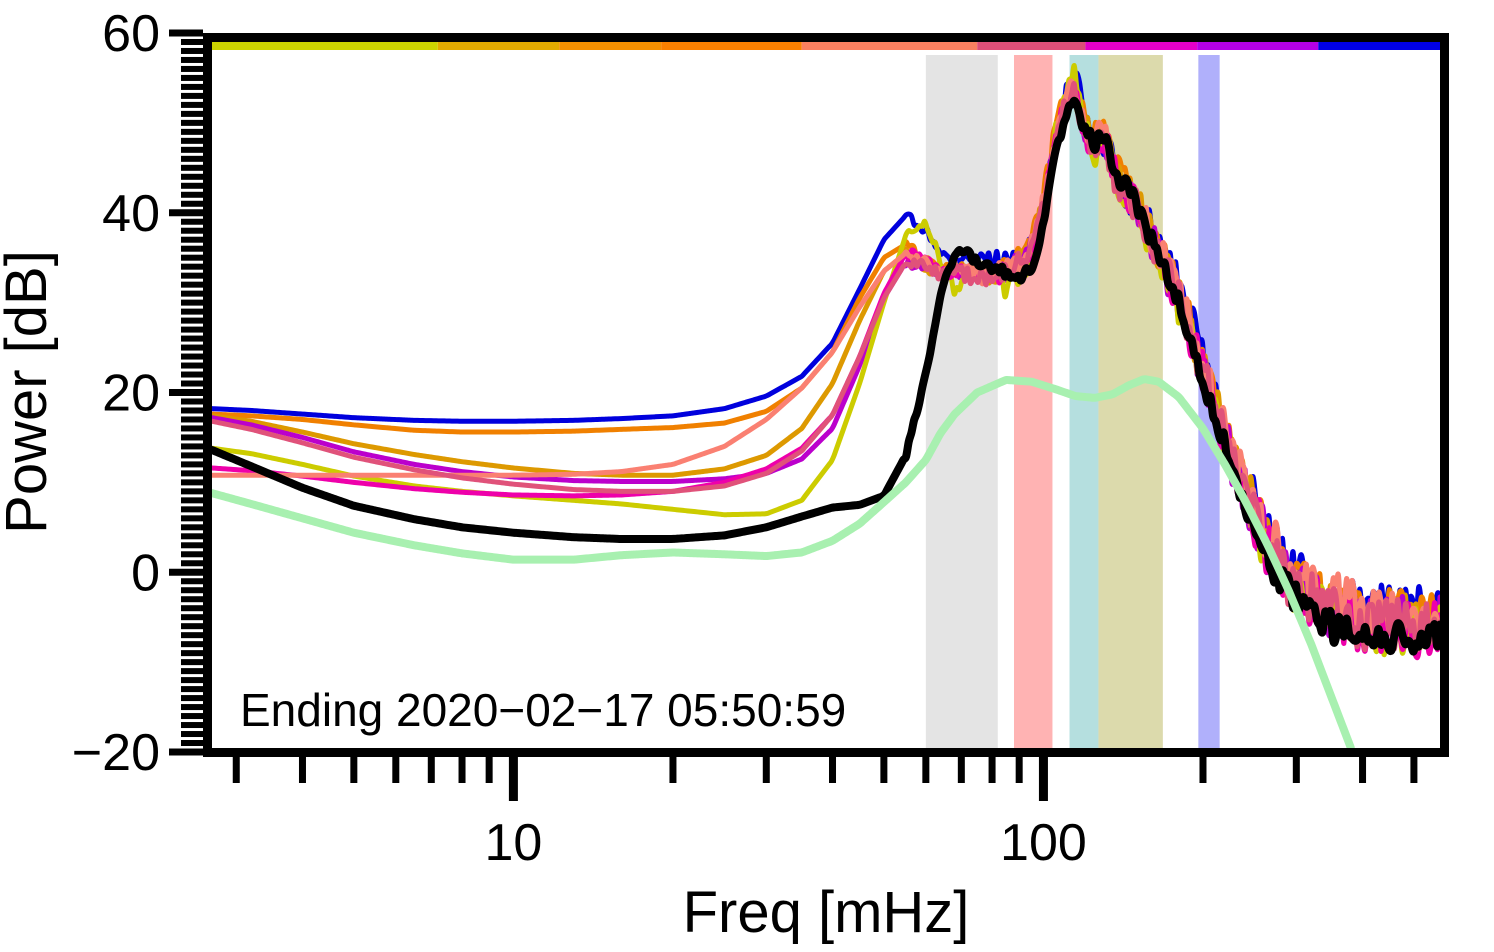 Image resolution: width=1494 pixels, height=952 pixels. What do you see at coordinates (116, 753) in the screenshot?
I see `y-tick-label: −20` at bounding box center [116, 753].